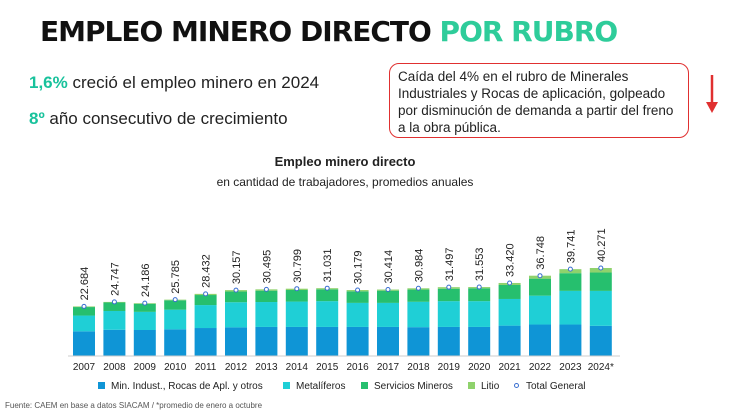  What do you see at coordinates (187, 386) in the screenshot?
I see `legend-label-0: Min. Indust., Rocas de Apl. y otros` at bounding box center [187, 386].